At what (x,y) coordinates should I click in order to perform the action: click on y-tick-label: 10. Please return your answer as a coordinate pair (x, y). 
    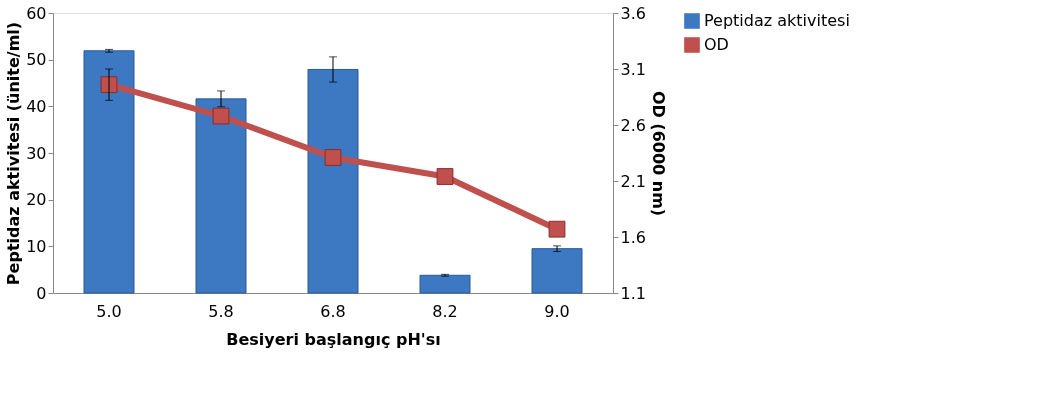
    Looking at the image, I should click on (36, 246).